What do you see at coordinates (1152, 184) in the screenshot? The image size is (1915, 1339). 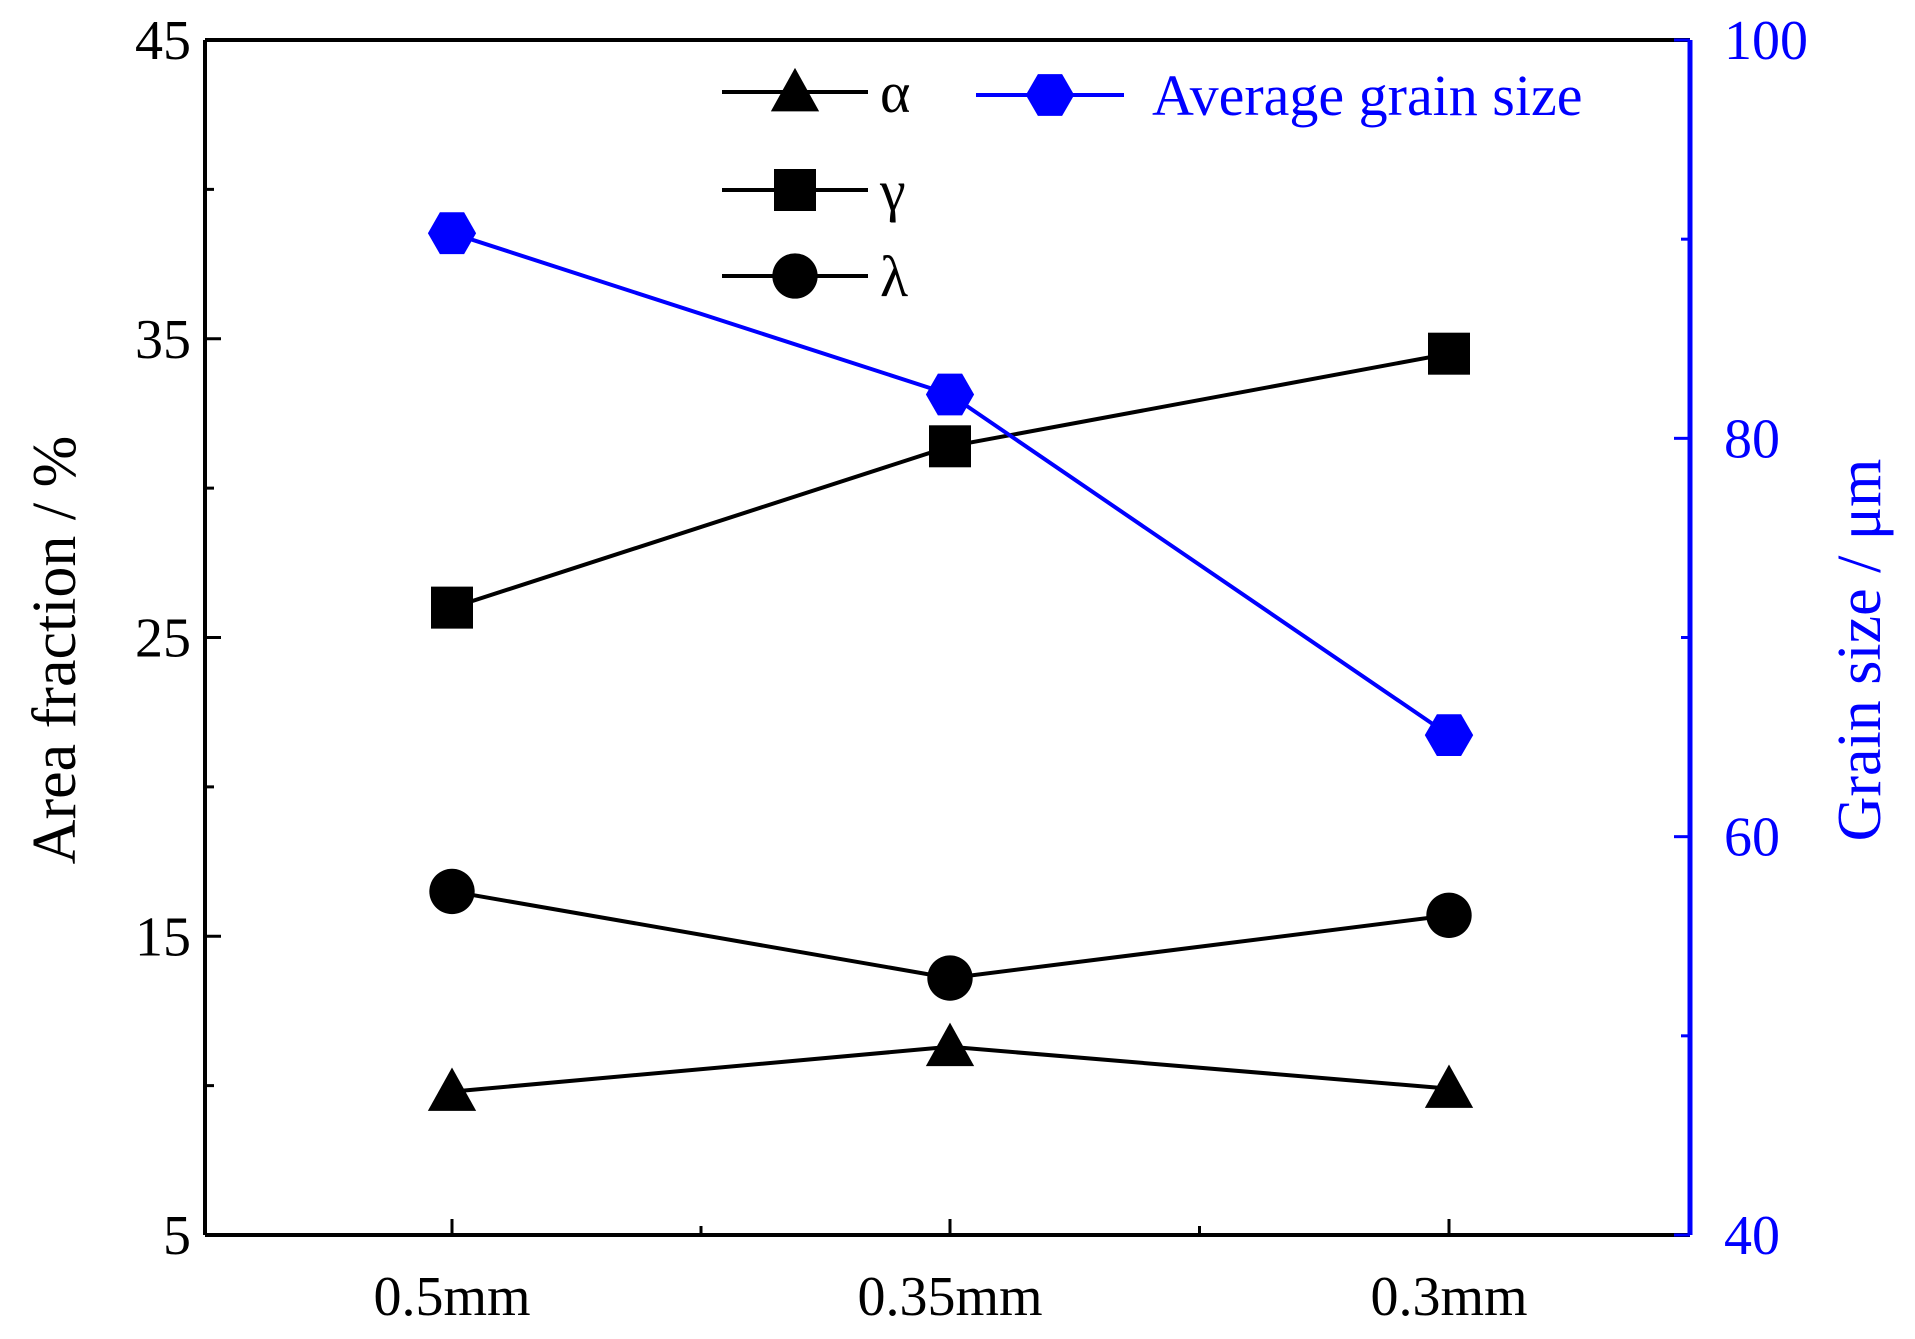 I see `legend: αγλ Average grain size` at bounding box center [1152, 184].